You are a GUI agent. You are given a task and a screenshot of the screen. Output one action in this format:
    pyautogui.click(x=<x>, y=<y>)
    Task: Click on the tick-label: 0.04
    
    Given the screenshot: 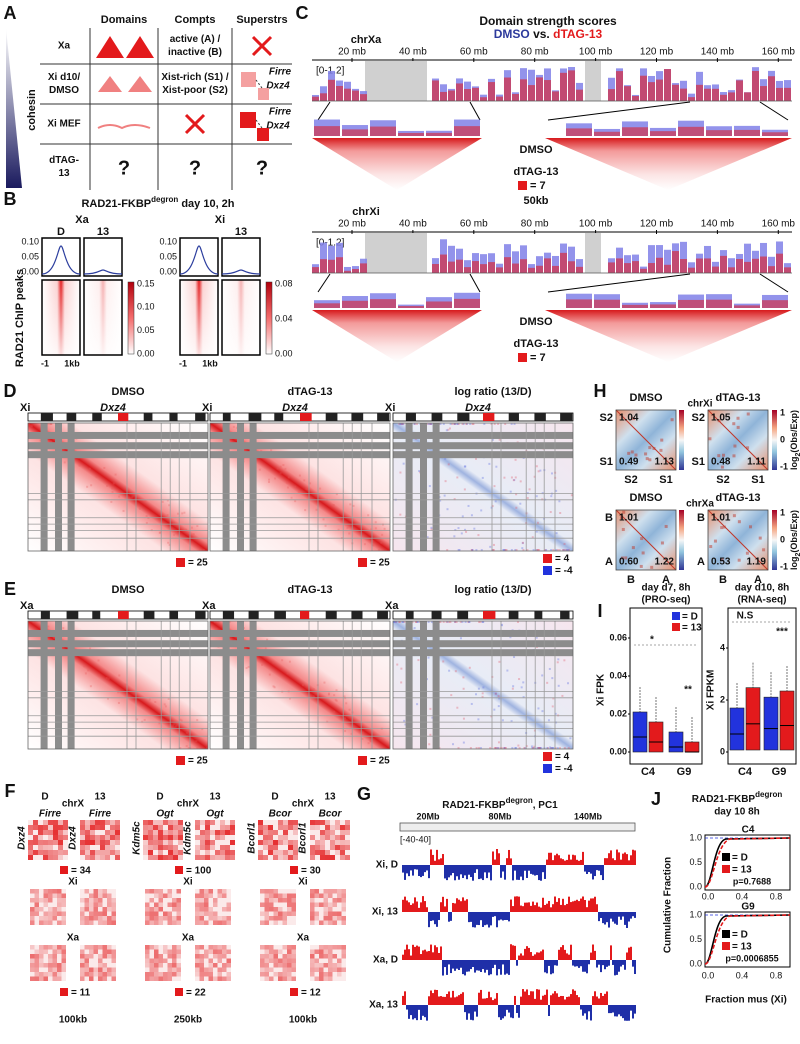 What is the action you would take?
    pyautogui.click(x=284, y=318)
    